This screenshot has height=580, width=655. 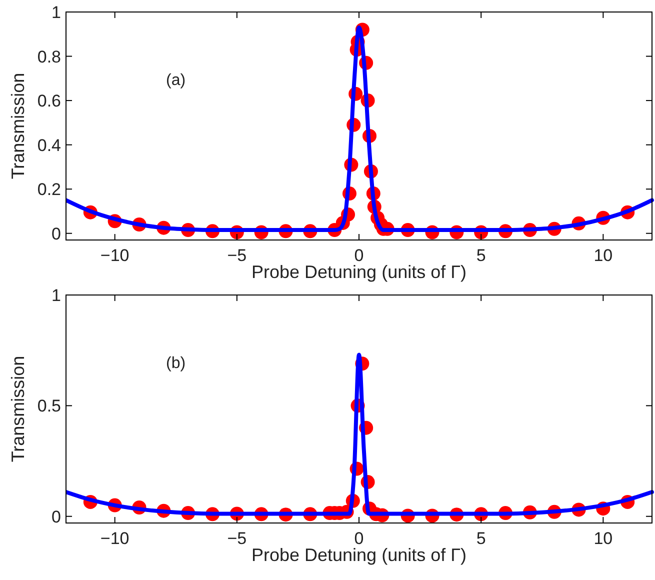 I want to click on annotation: (b), so click(x=176, y=363).